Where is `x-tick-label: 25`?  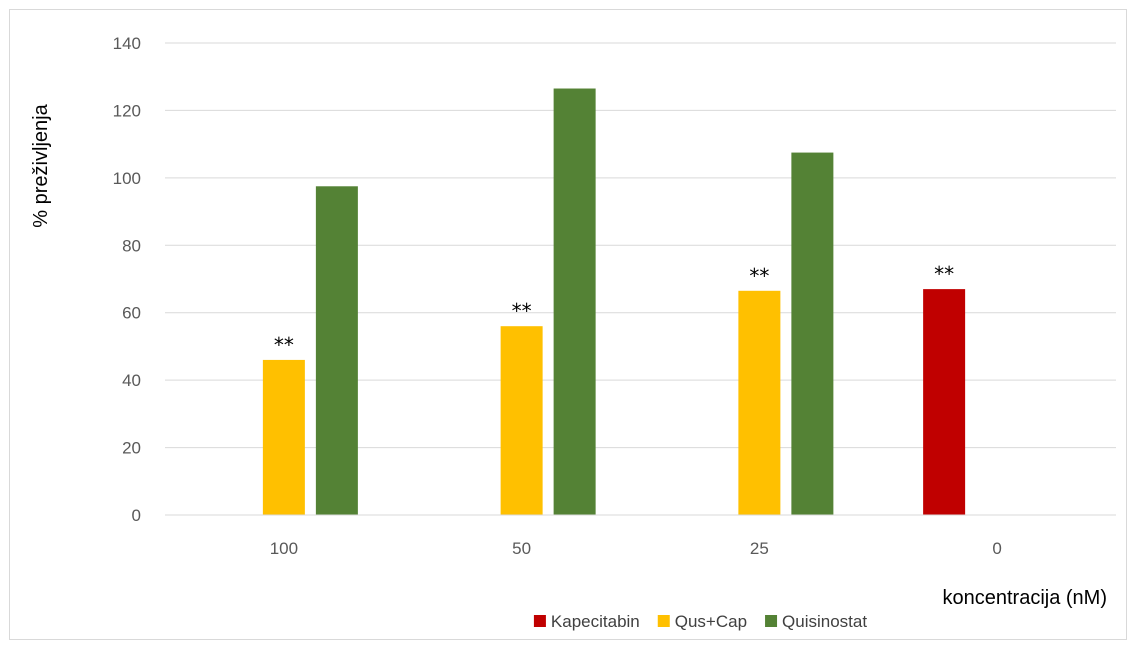
x-tick-label: 25 is located at coordinates (759, 548).